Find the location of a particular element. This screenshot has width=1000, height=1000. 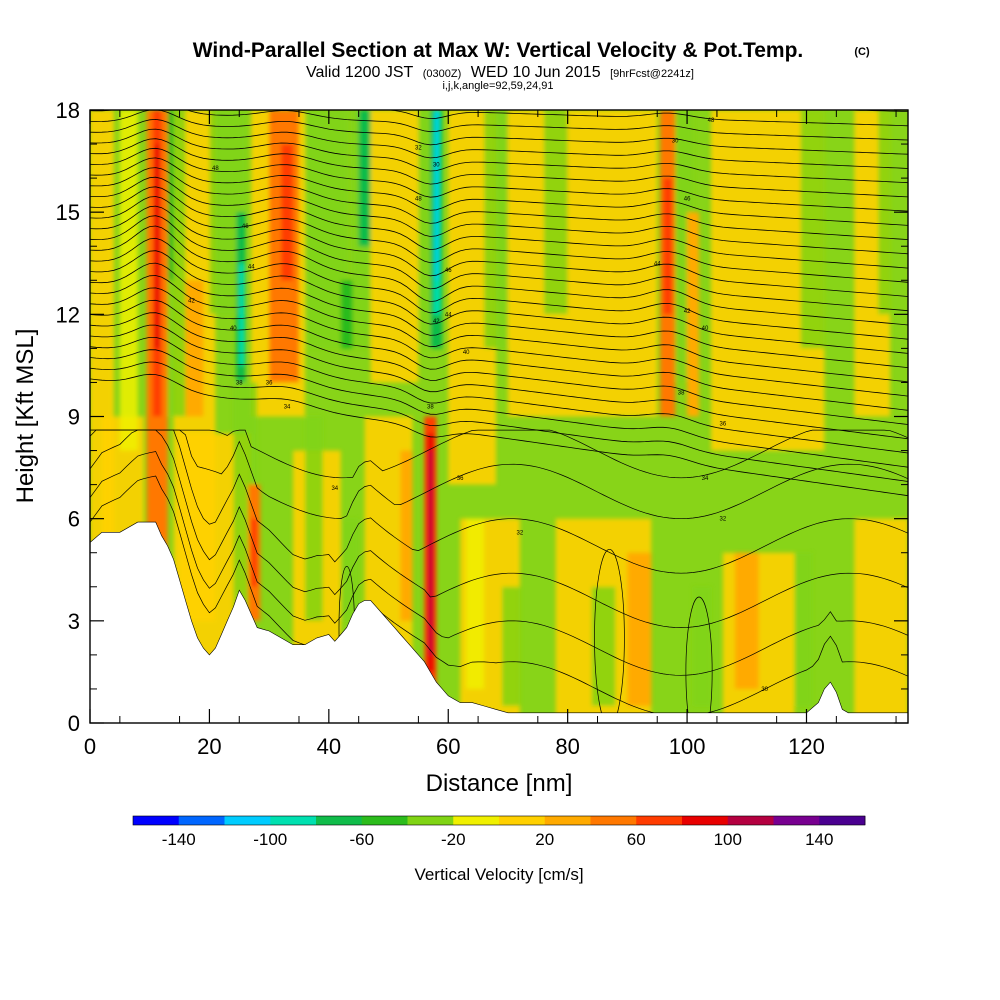

y-tick-label: 12 is located at coordinates (68, 314).